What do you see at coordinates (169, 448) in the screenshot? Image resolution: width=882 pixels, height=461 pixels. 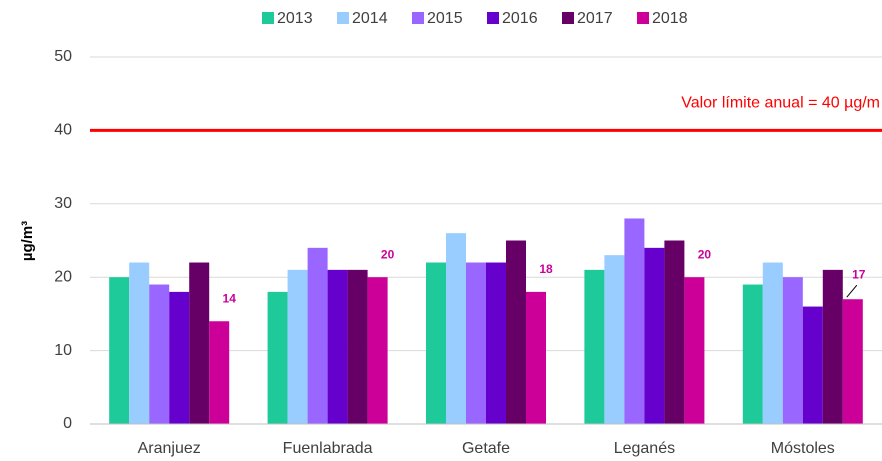 I see `x-tick-label: Aranjuez` at bounding box center [169, 448].